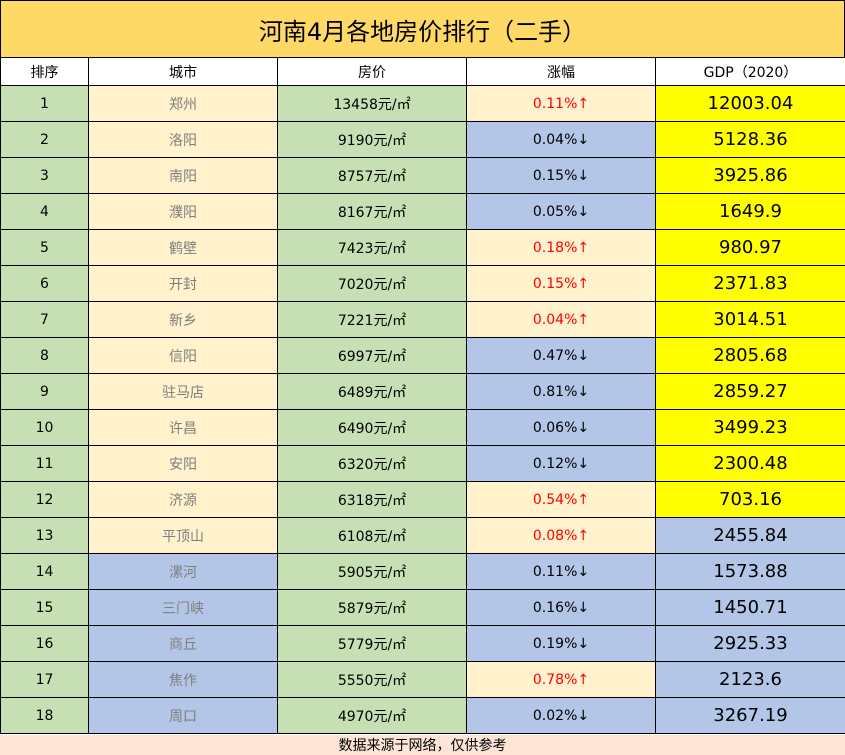 This screenshot has width=845, height=755. I want to click on table-row: 18 周口 4970元/㎡ 0.02%↓ 3267.19, so click(422, 715).